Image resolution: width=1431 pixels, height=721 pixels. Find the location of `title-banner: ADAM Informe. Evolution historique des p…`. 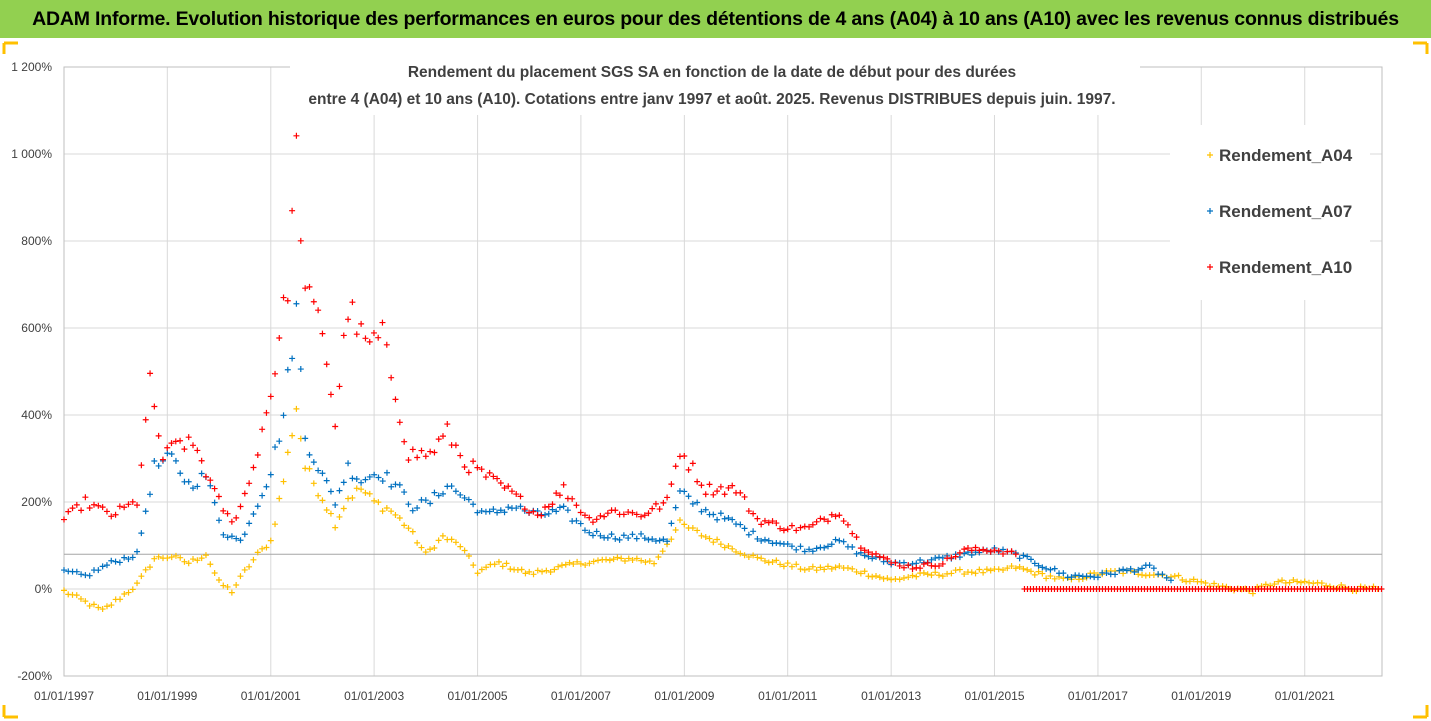

title-banner: ADAM Informe. Evolution historique des p… is located at coordinates (715, 19).